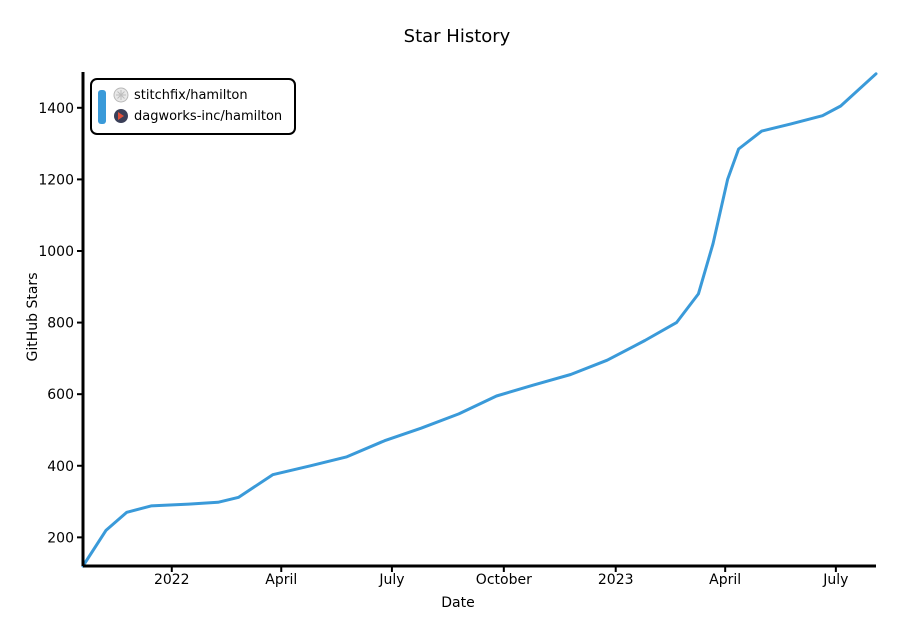 The image size is (915, 637). I want to click on x-tick-label: 2022, so click(172, 580).